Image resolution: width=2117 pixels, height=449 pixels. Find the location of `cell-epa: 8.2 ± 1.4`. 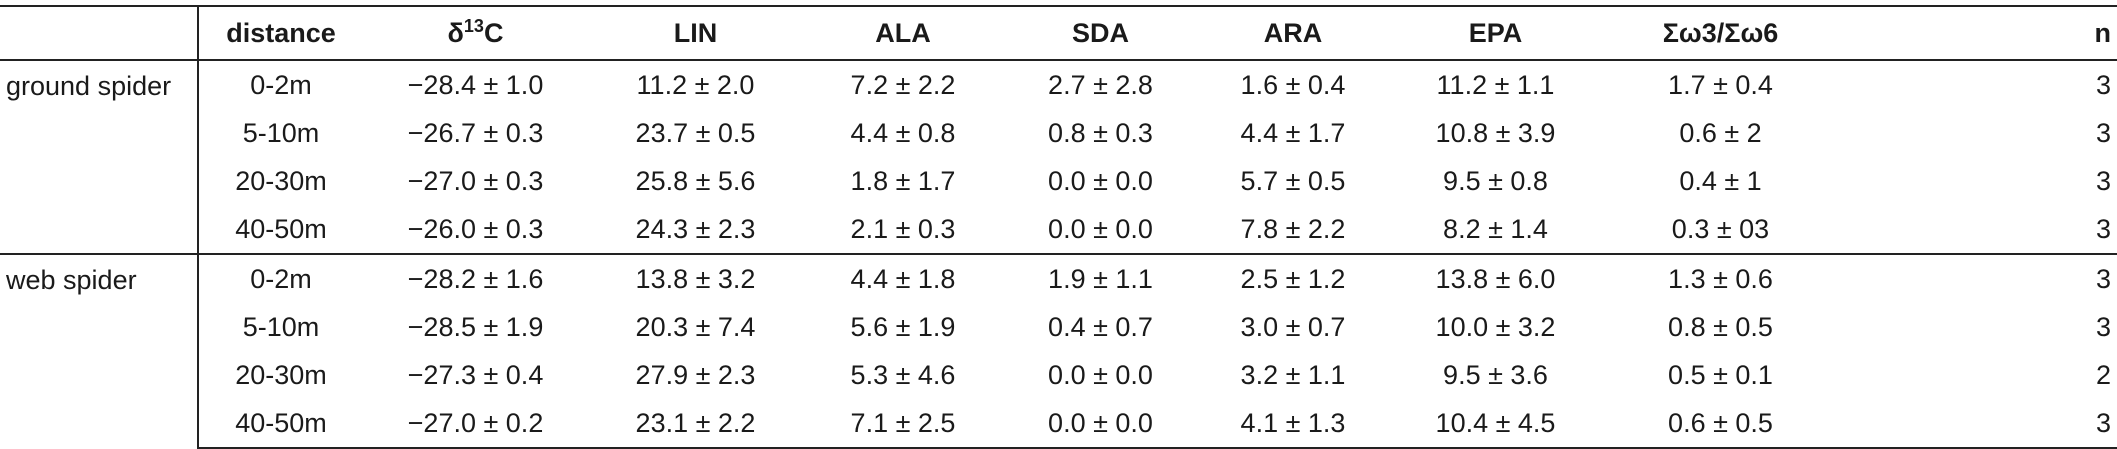

cell-epa: 8.2 ± 1.4 is located at coordinates (1495, 228).